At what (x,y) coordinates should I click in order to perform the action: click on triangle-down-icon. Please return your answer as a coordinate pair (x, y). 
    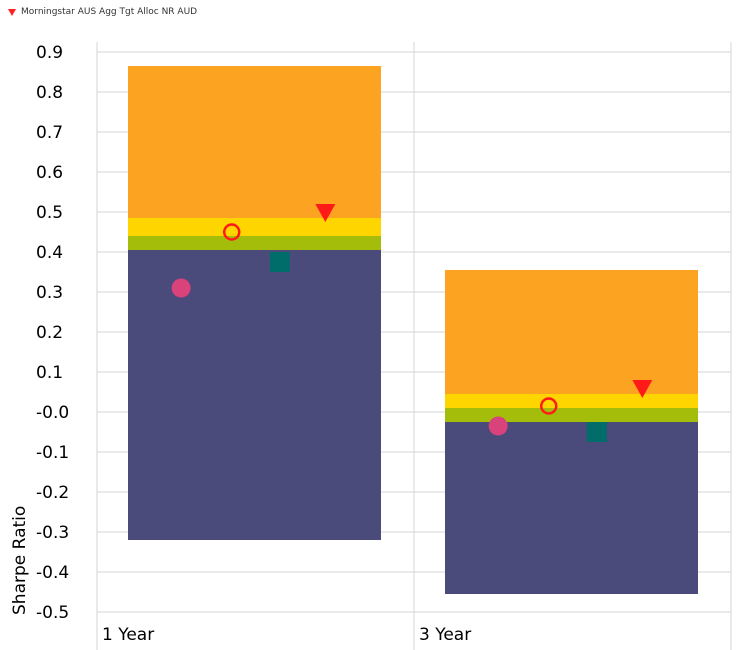
    Looking at the image, I should click on (12, 12).